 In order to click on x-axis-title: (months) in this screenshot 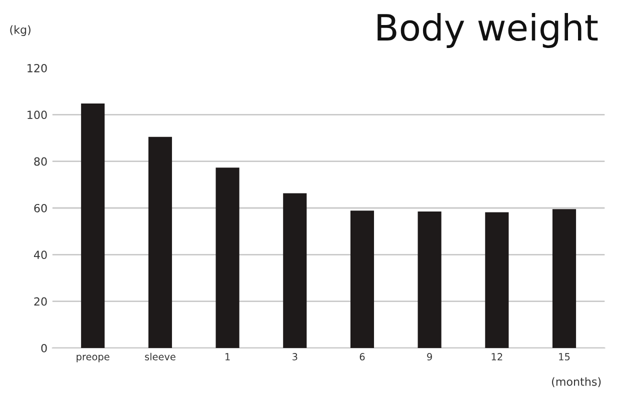, I will do `click(576, 382)`.